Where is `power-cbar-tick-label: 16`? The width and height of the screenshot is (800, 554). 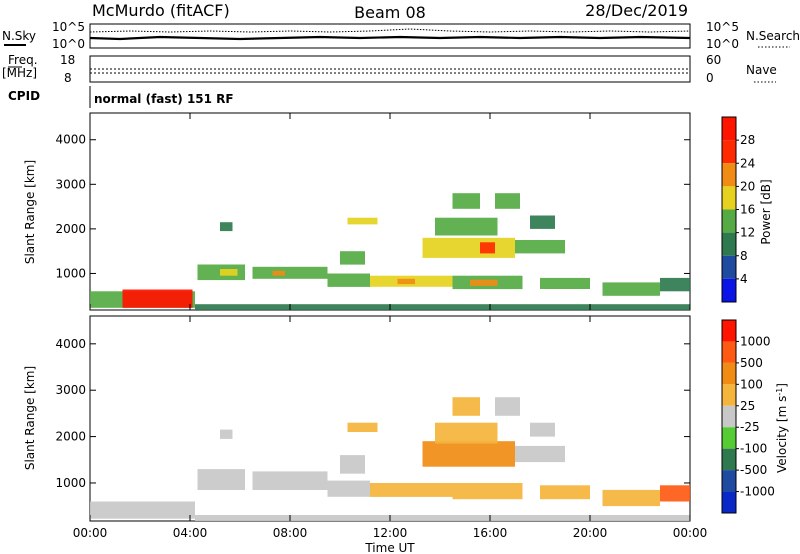
power-cbar-tick-label: 16 is located at coordinates (747, 210).